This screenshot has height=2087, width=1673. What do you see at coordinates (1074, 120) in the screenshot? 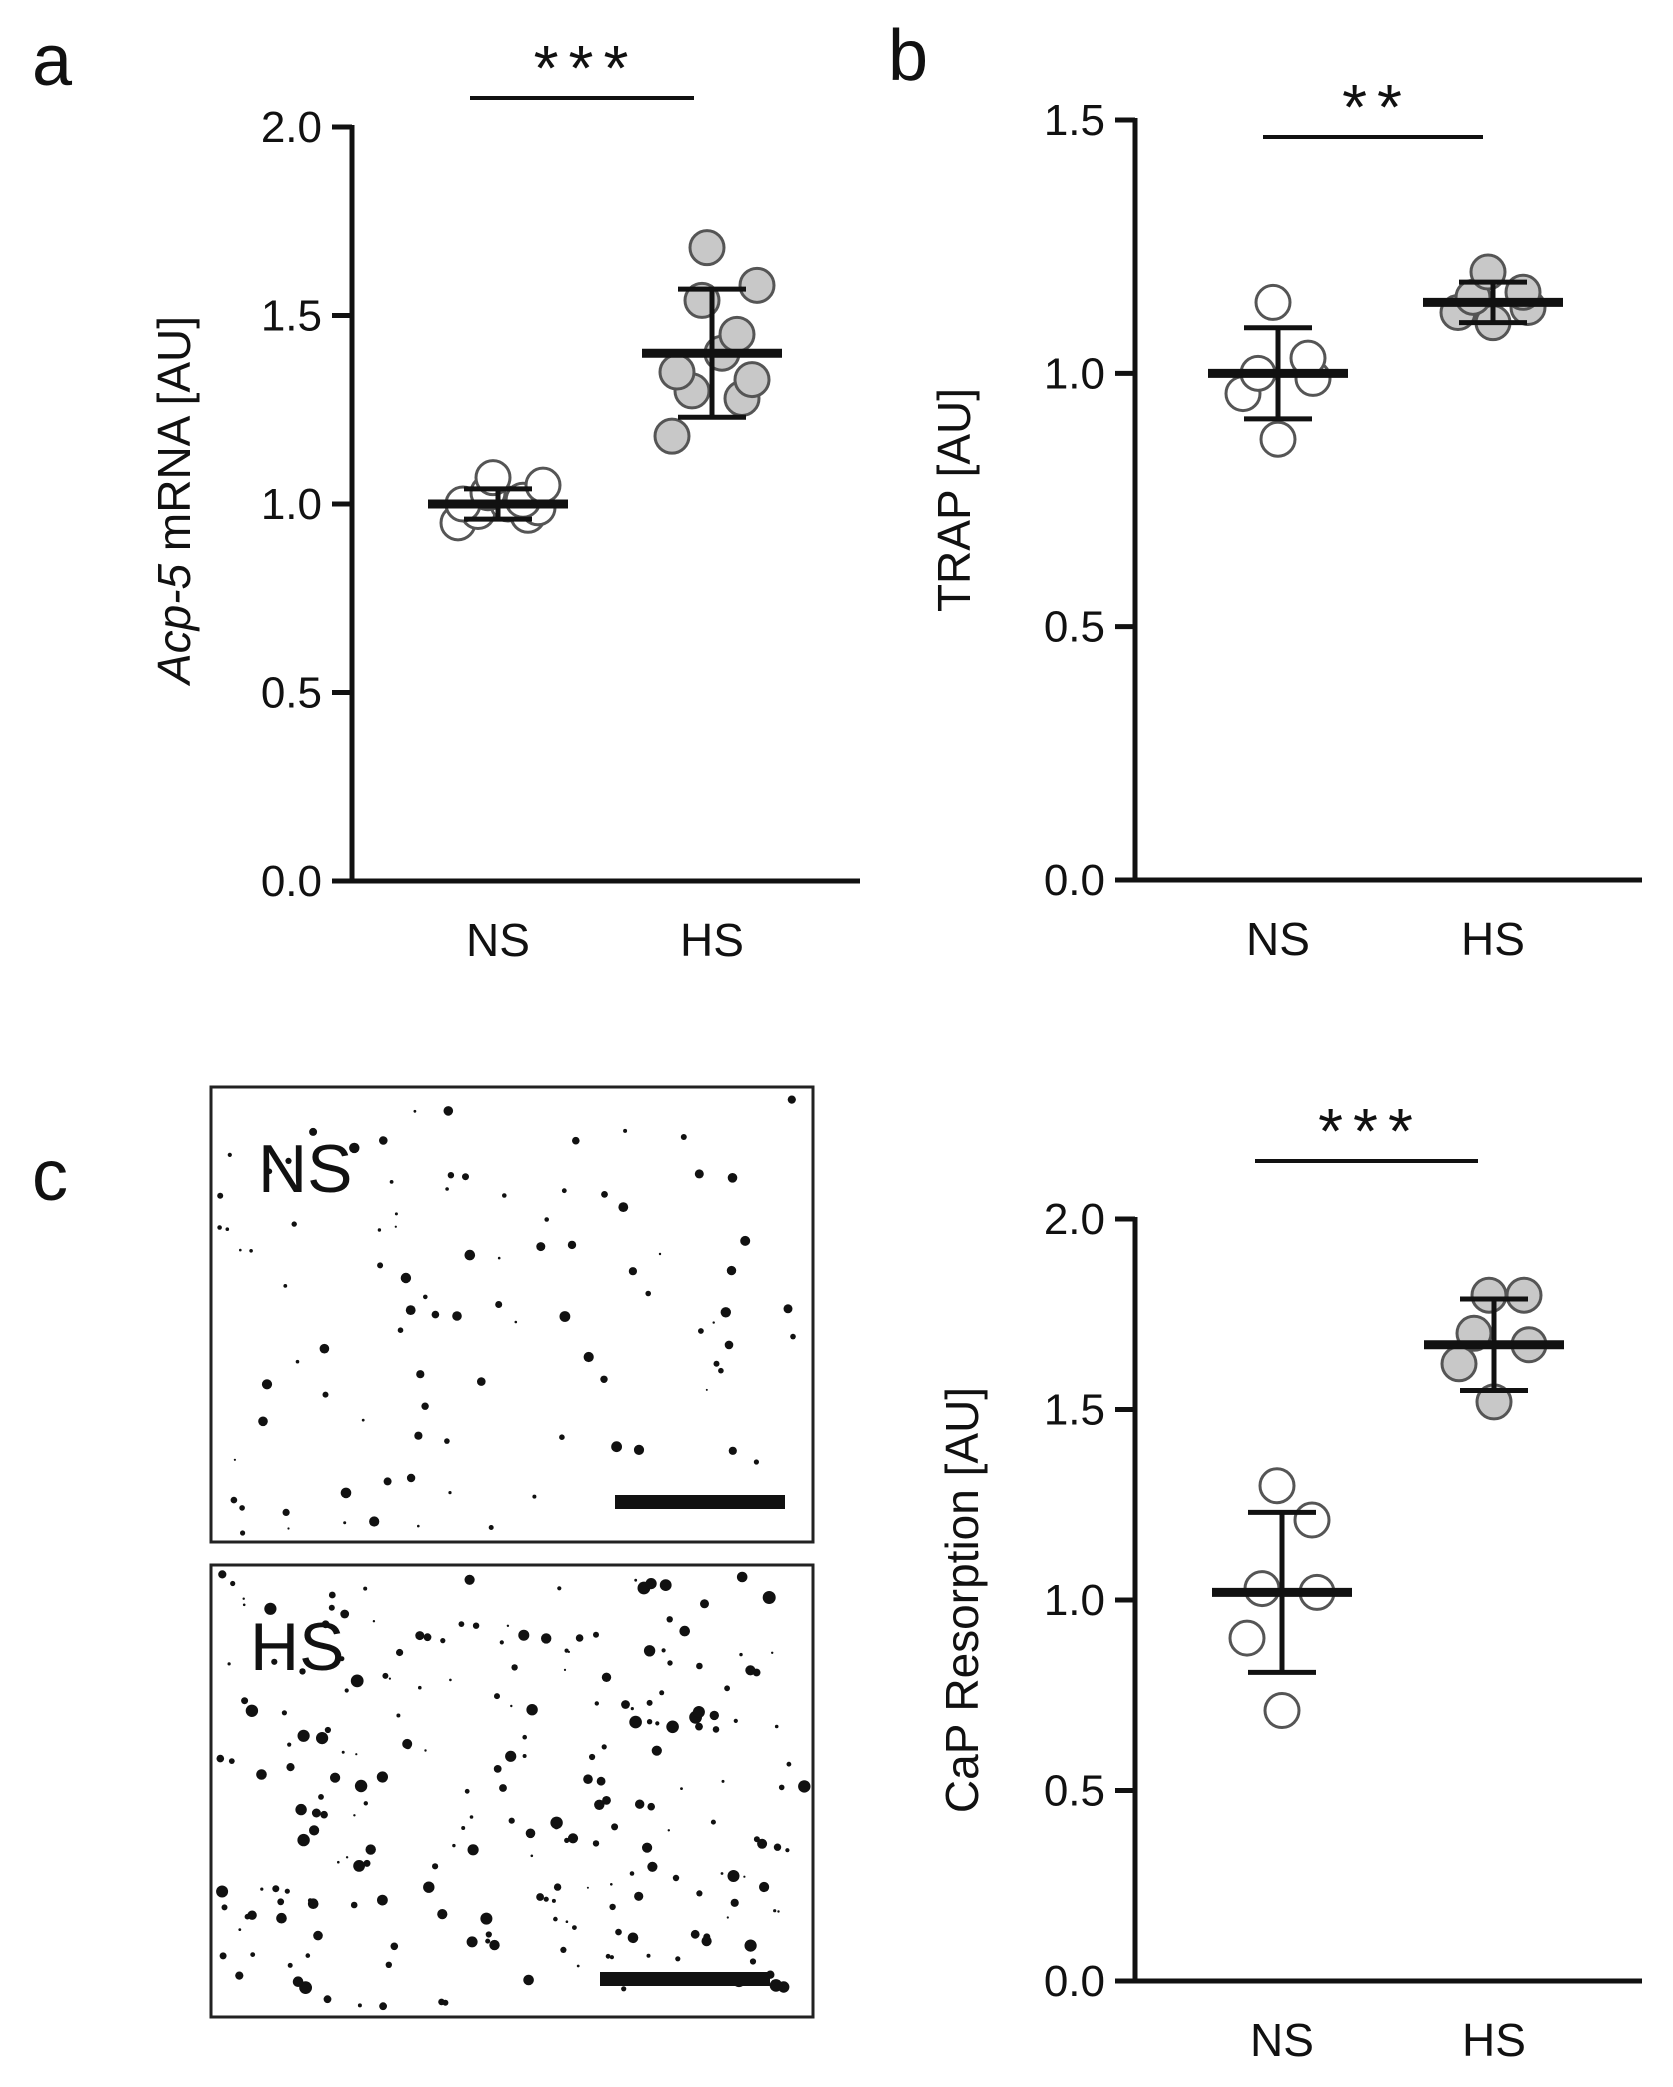
I see `y-tick-label: 1.5` at bounding box center [1074, 120].